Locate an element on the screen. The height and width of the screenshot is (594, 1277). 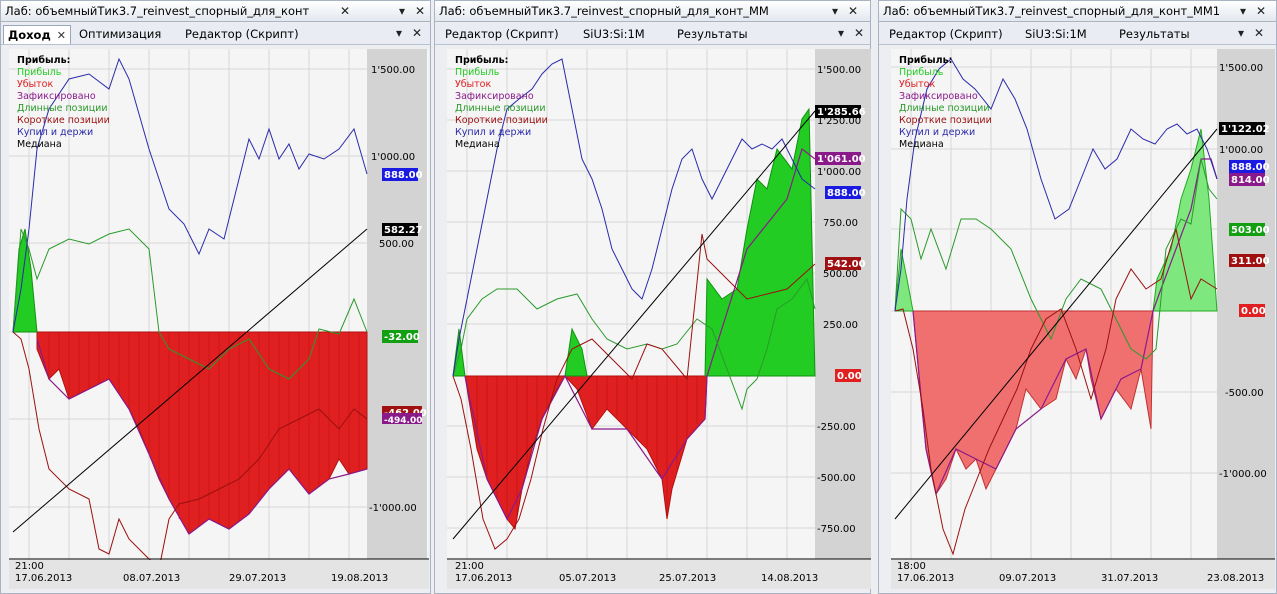
x-tick: 23.08.2013 is located at coordinates (1235, 578).